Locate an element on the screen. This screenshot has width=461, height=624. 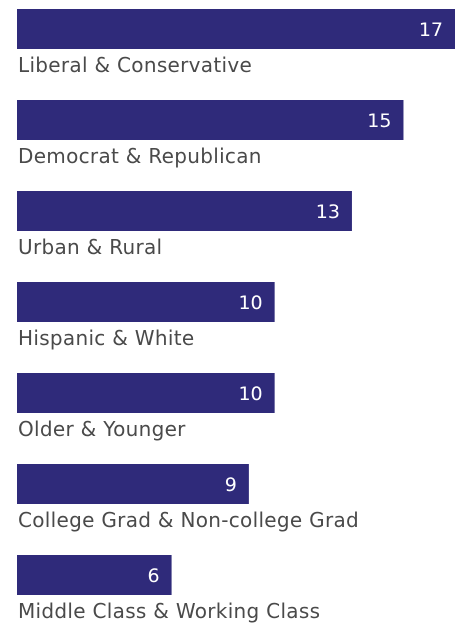
category-label: Democrat & Republican is located at coordinates (140, 156).